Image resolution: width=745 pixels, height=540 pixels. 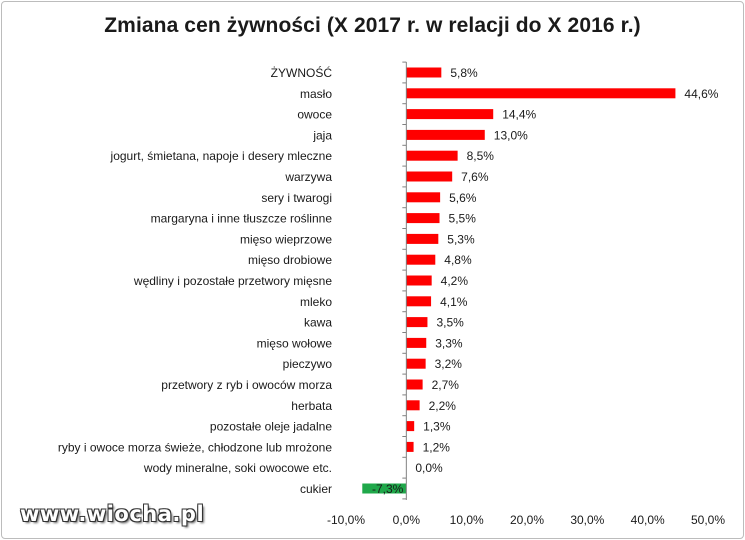 What do you see at coordinates (463, 198) in the screenshot?
I see `data-label: 5,6%` at bounding box center [463, 198].